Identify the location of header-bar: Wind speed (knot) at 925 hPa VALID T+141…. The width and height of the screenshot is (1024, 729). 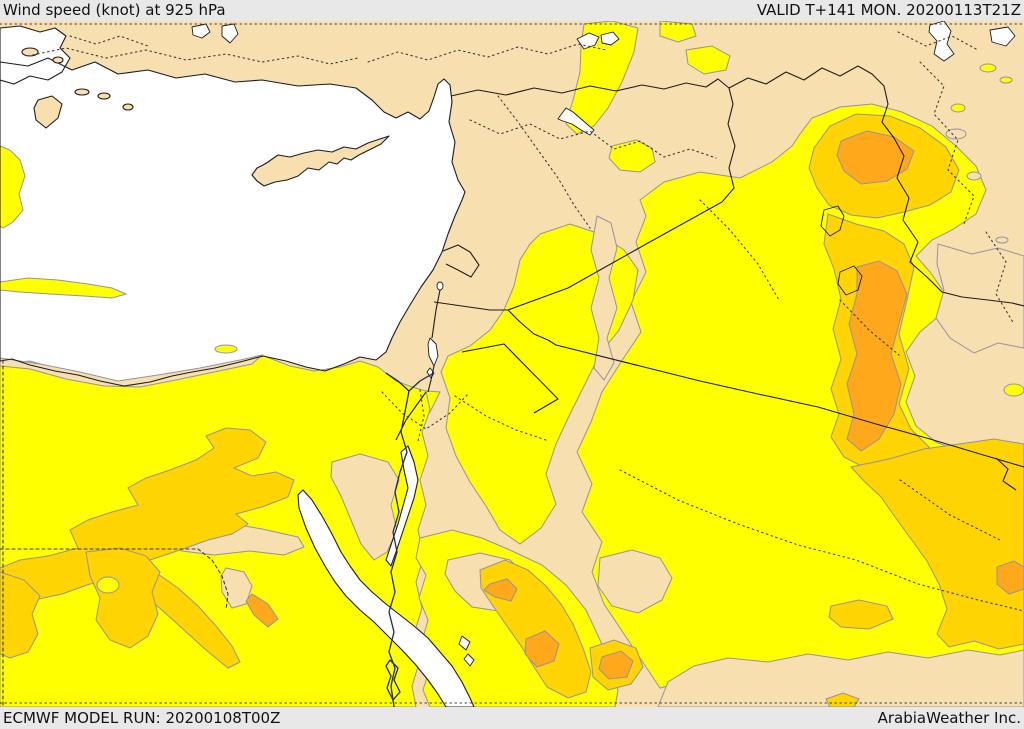
(512, 10).